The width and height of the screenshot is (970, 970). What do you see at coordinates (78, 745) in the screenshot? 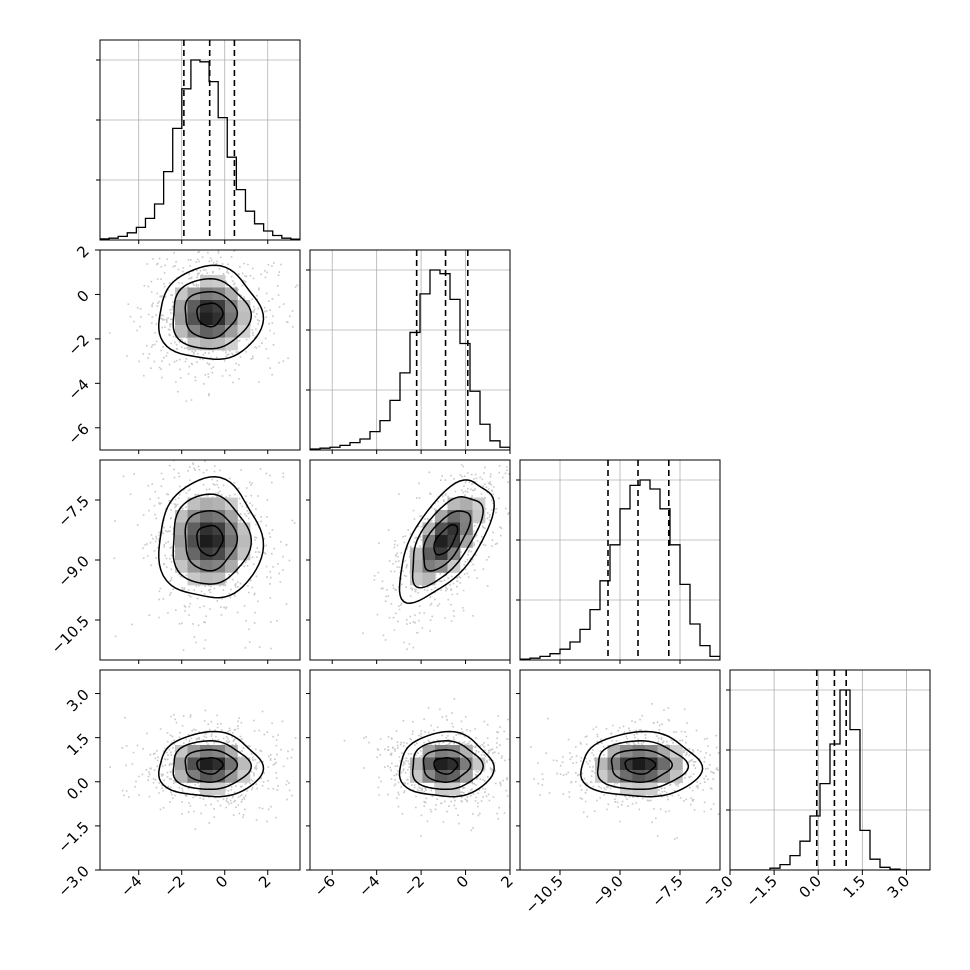
I see `y-tick-label: 1.5` at bounding box center [78, 745].